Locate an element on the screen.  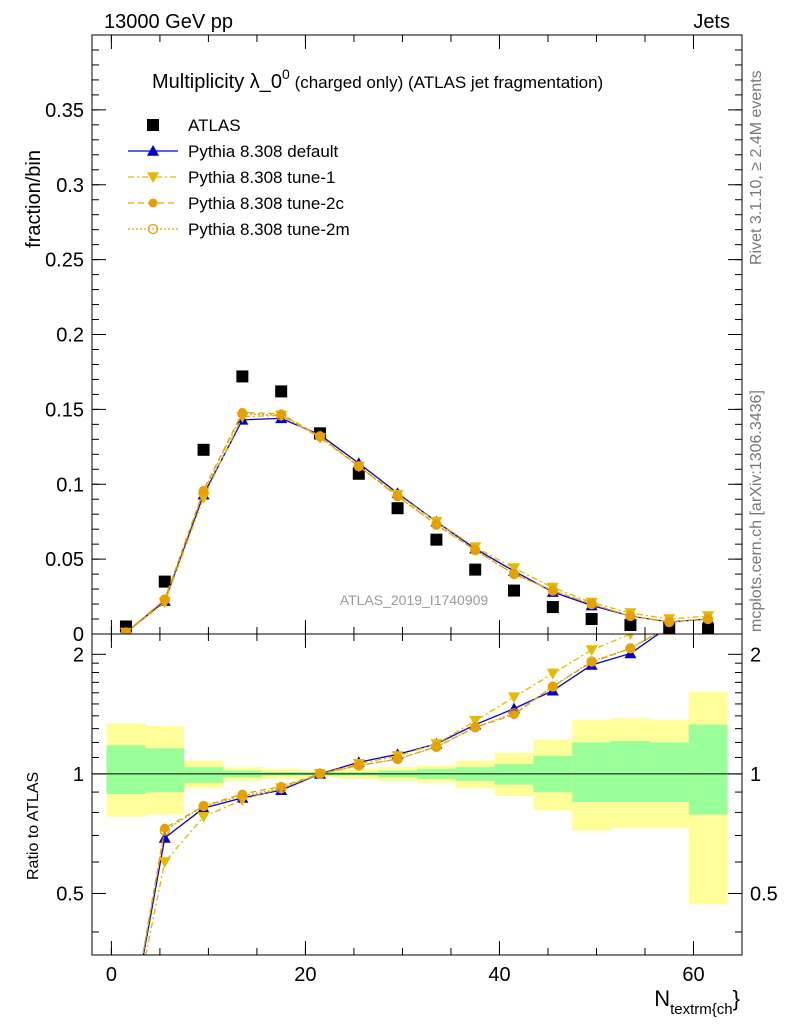
ratio-ylabel: Ratio to ATLAS is located at coordinates (33, 826).